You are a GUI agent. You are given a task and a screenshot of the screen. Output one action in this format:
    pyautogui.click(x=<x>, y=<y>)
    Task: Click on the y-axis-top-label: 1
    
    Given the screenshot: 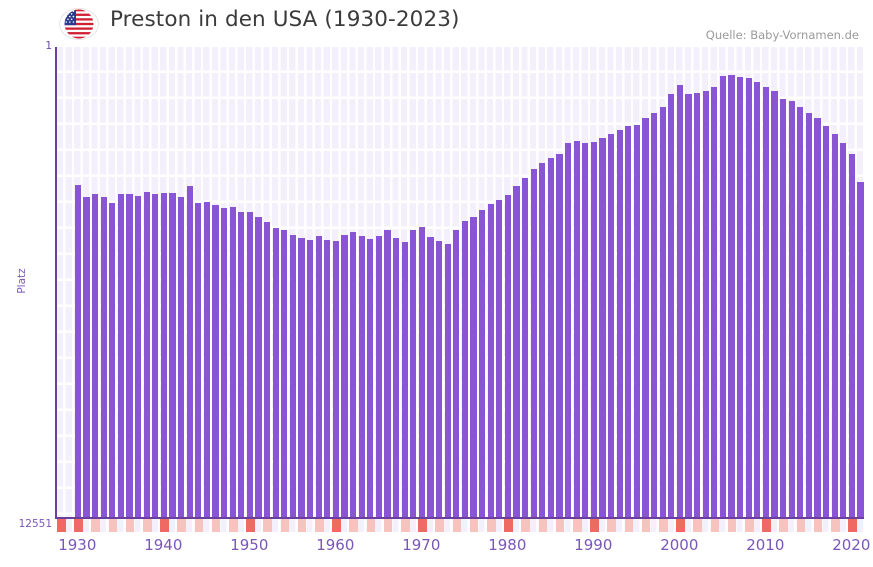 What is the action you would take?
    pyautogui.click(x=48, y=46)
    